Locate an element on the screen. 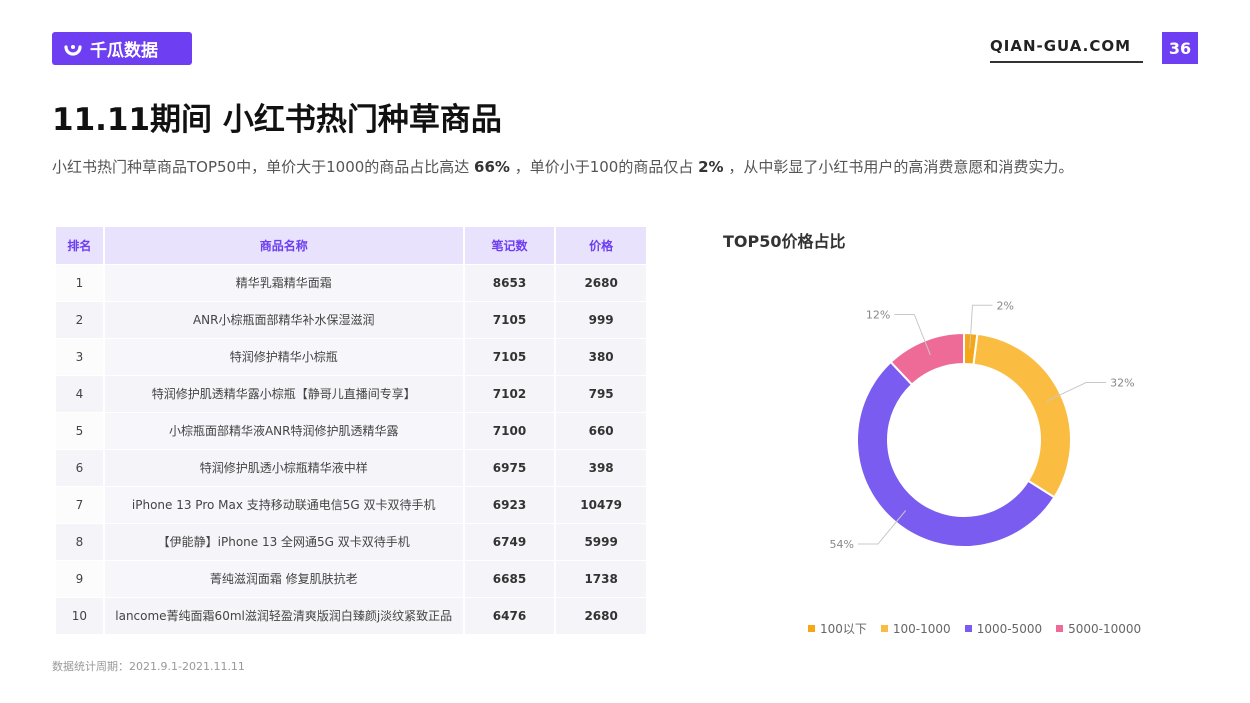 This screenshot has height=703, width=1250. table-row: 6 特润修护肌透小棕瓶精华液中样 6975 398 is located at coordinates (352, 467).